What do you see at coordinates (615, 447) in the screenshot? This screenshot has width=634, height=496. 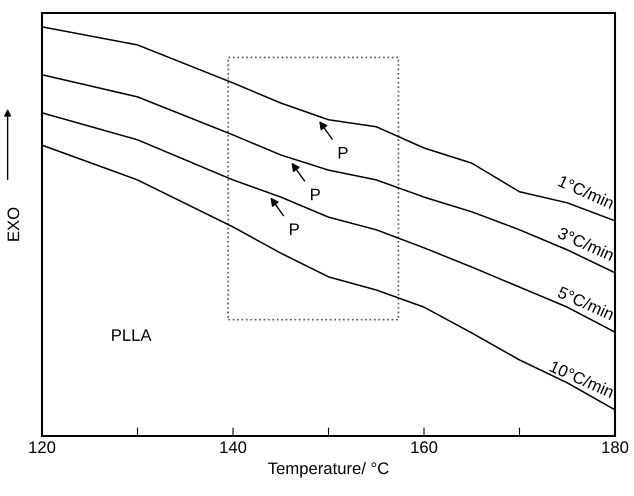 I see `x-tick-label: 180` at bounding box center [615, 447].